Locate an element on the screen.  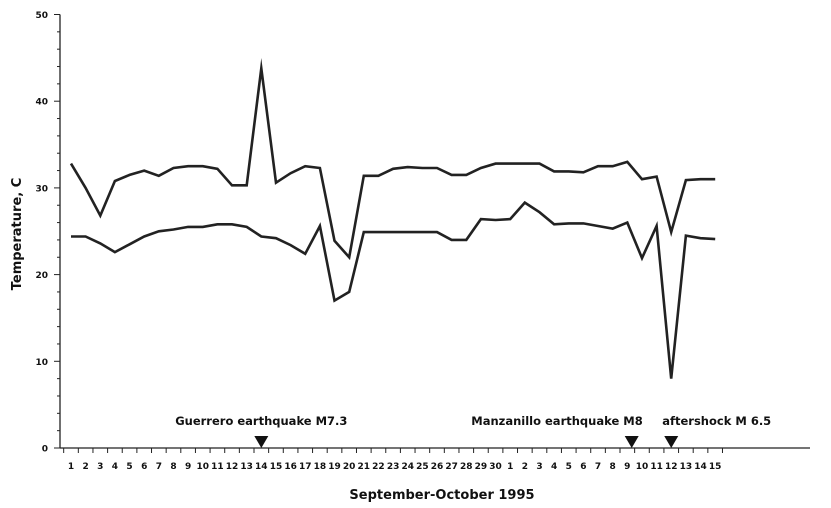
y-tick-label: 50 is located at coordinates (41, 16).